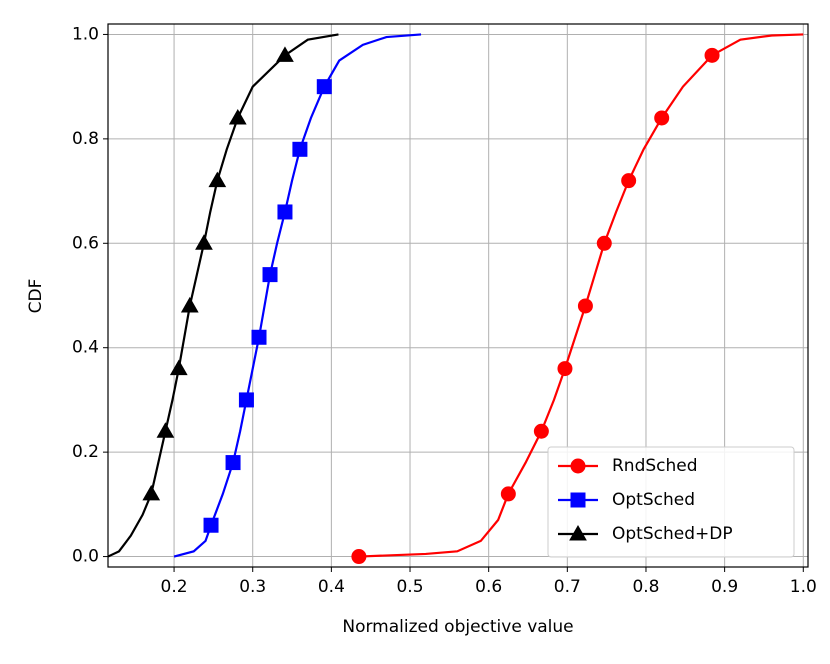 Image resolution: width=830 pixels, height=664 pixels. I want to click on legend-label: OptSched, so click(653, 500).